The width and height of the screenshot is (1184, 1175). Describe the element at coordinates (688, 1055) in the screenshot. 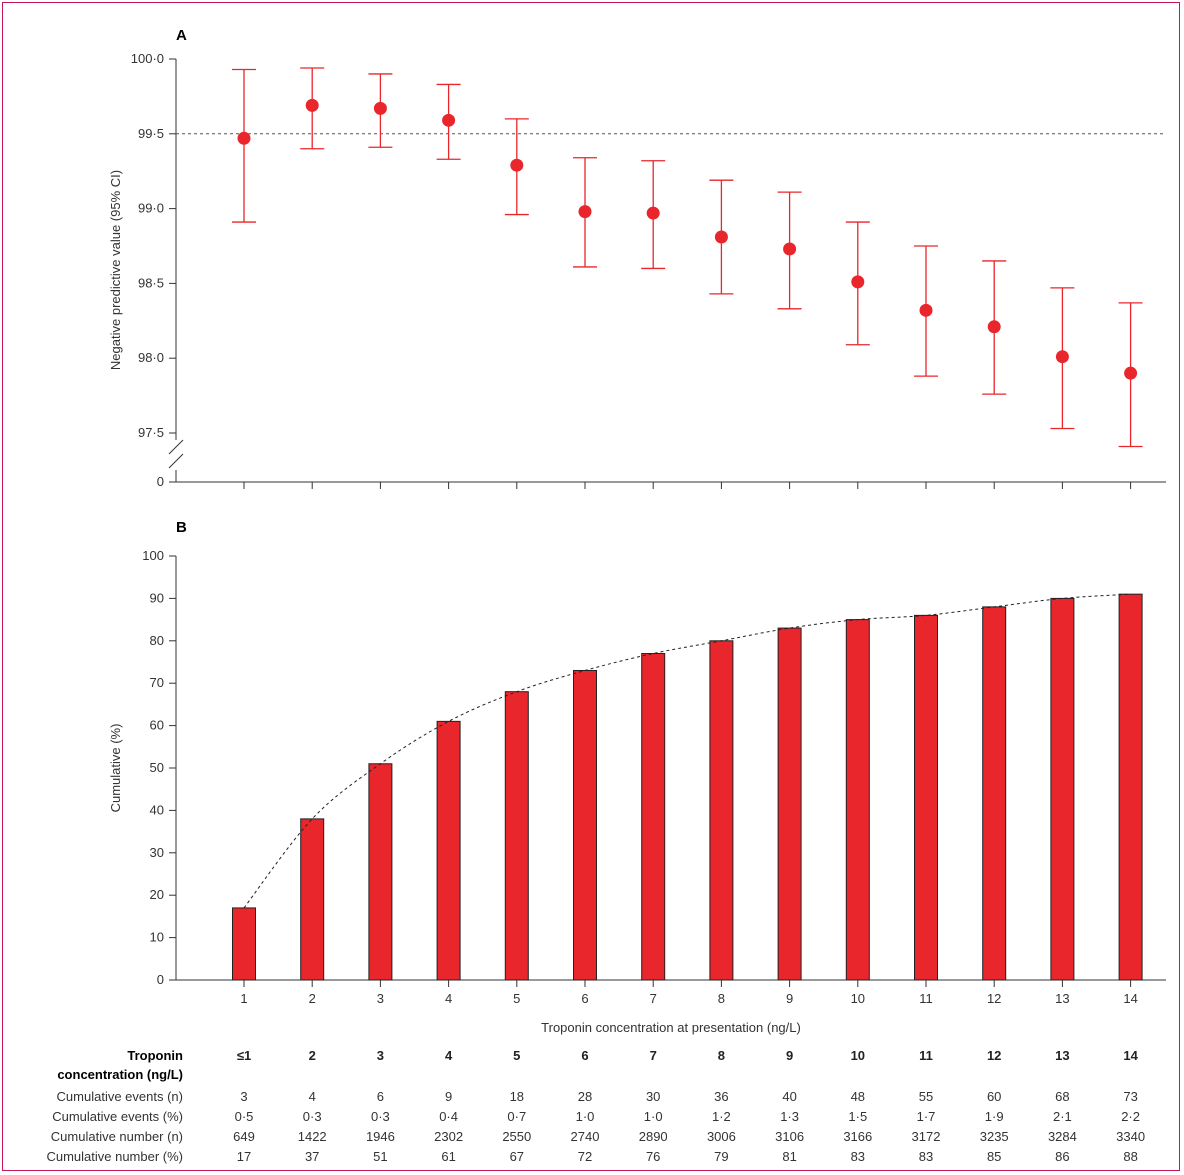

I see `table-header-row: ≤1 2 3 4 5 6 7 8 9 10 11 12 13 14` at that location.